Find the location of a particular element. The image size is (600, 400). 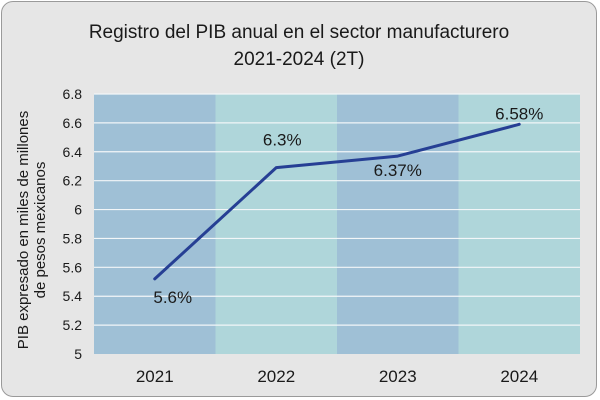

category-band-2021 is located at coordinates (155, 224).